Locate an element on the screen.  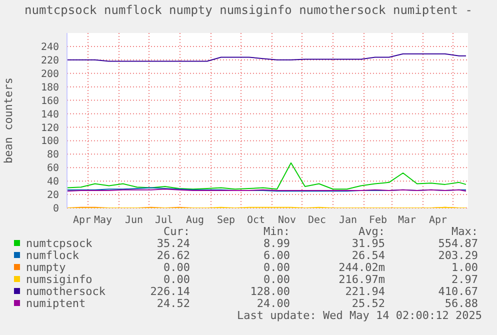
x-tick-label: Nov is located at coordinates (287, 220).